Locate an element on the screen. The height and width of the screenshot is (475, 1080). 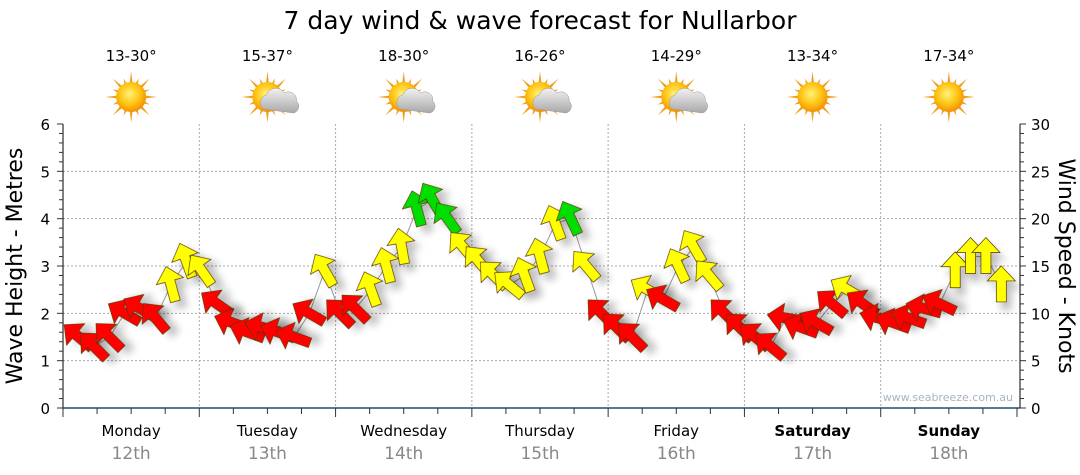
day-date: 14th is located at coordinates (403, 454).